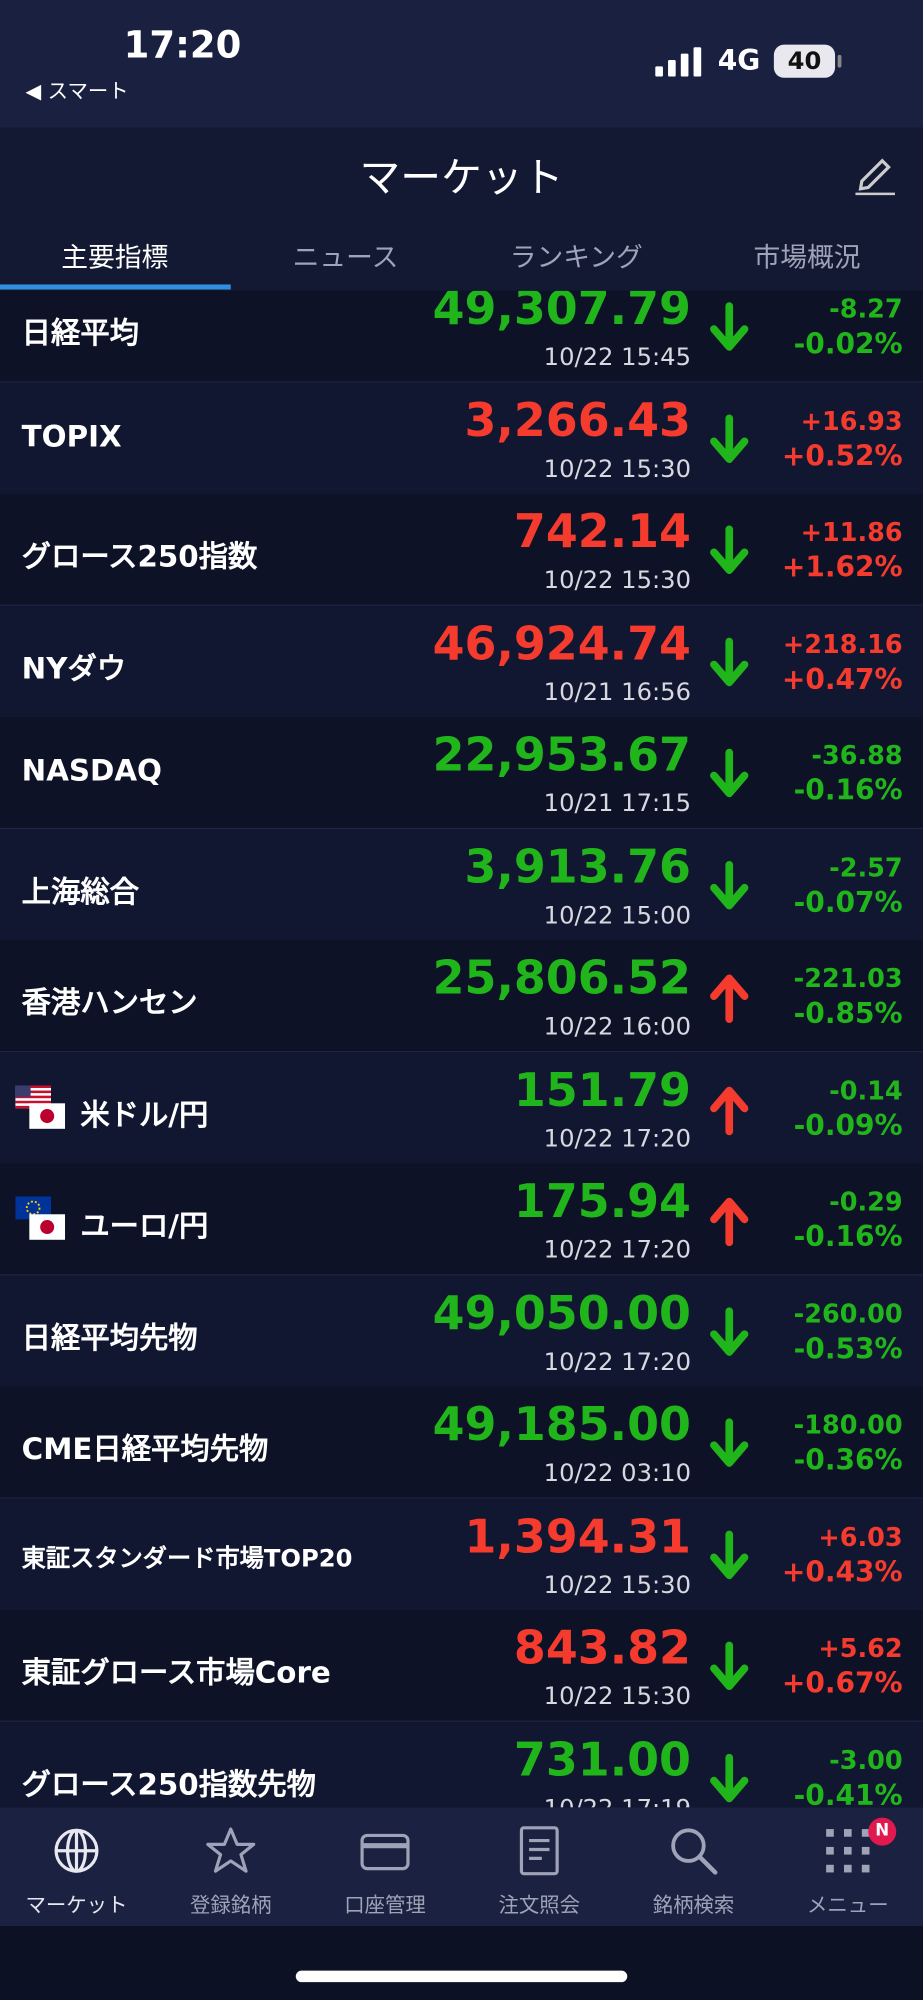 This screenshot has height=2000, width=923. I want to click on nav-item: 銘柄検索, so click(693, 1866).